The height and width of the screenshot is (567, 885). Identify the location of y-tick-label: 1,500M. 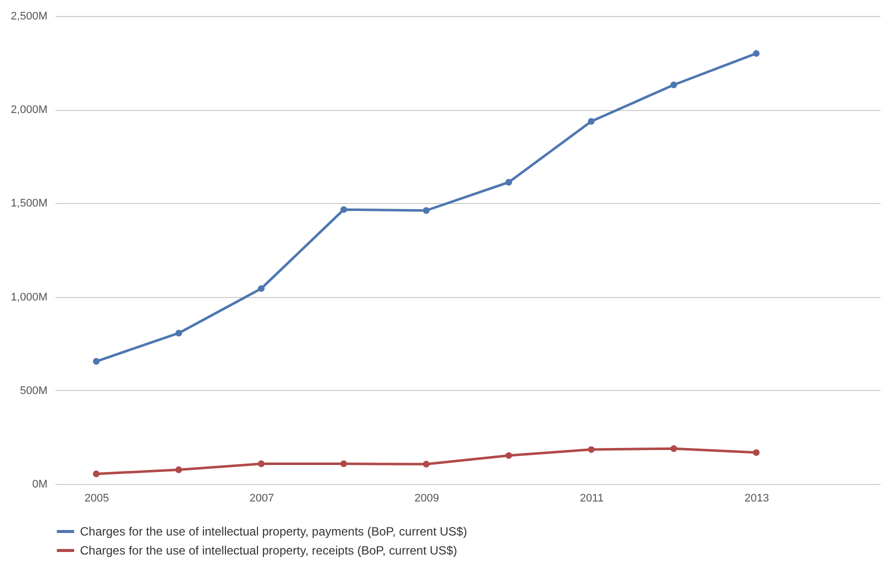
(29, 204).